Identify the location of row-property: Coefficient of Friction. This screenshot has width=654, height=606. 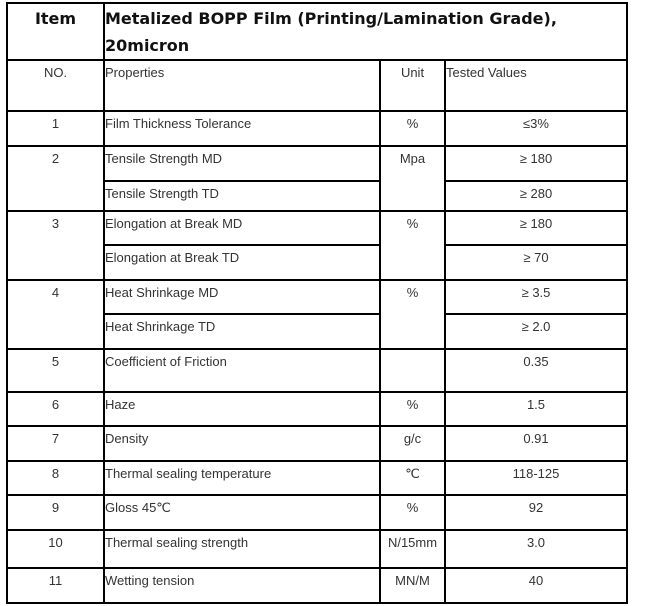
(242, 370).